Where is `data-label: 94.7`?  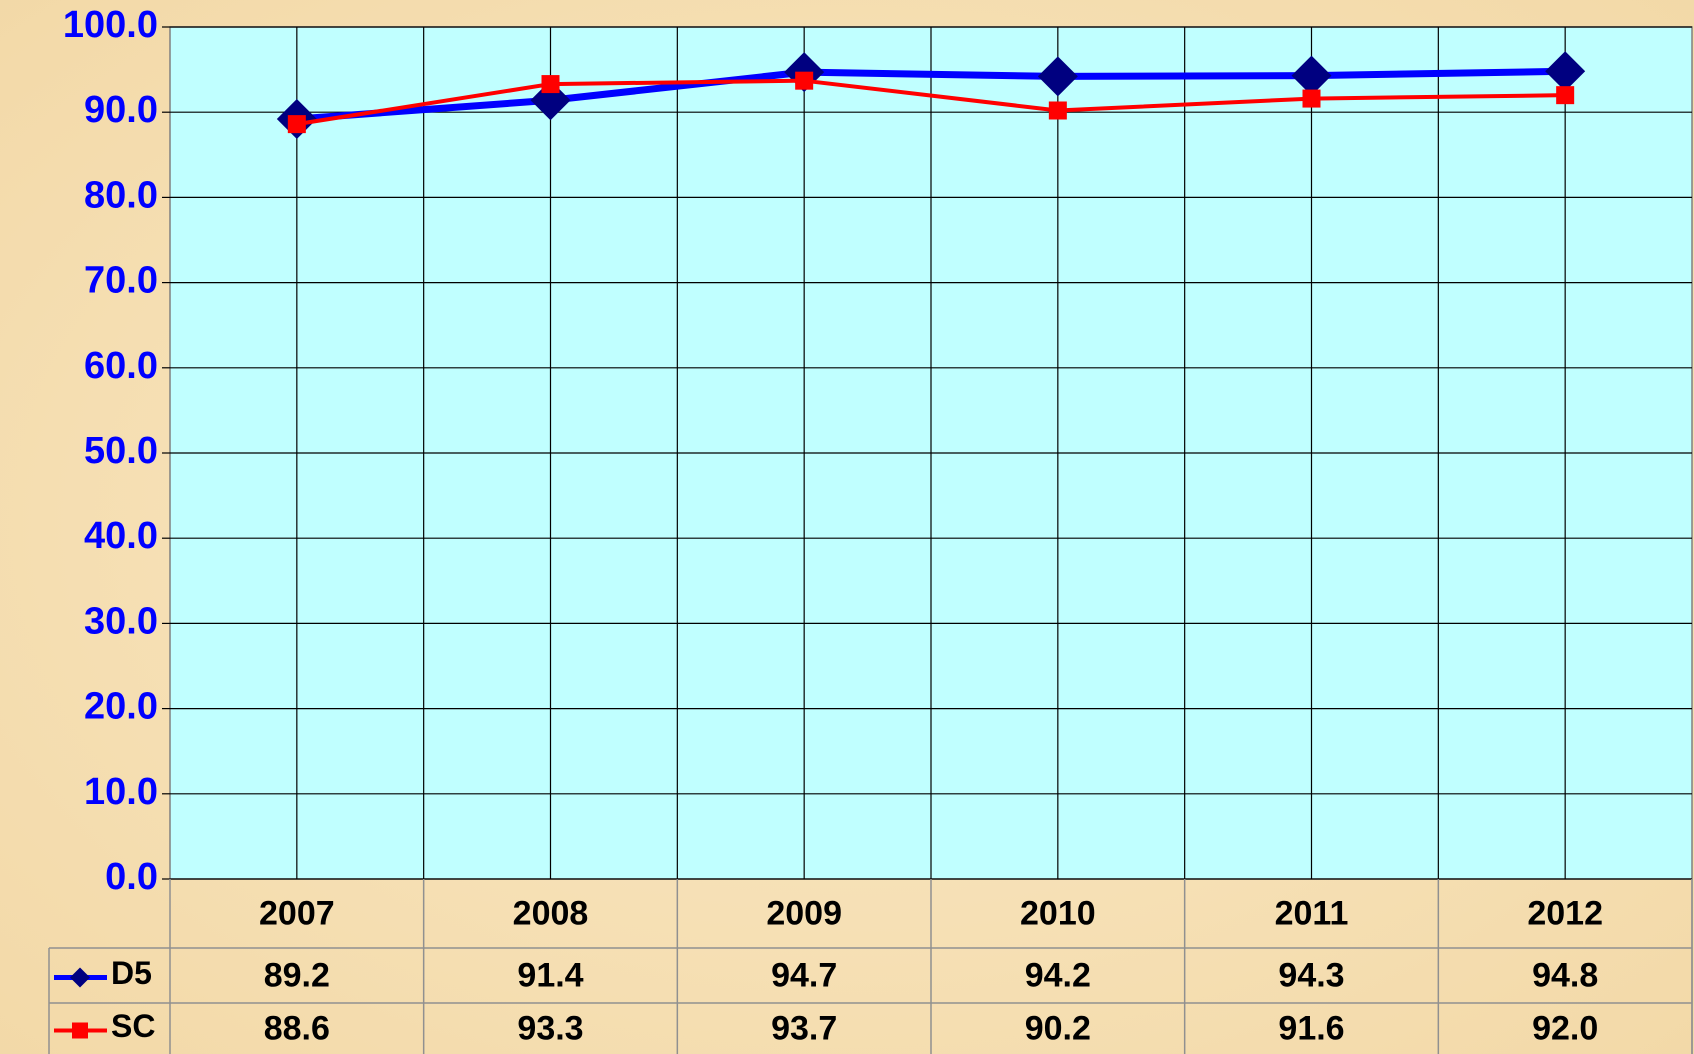
data-label: 94.7 is located at coordinates (804, 975).